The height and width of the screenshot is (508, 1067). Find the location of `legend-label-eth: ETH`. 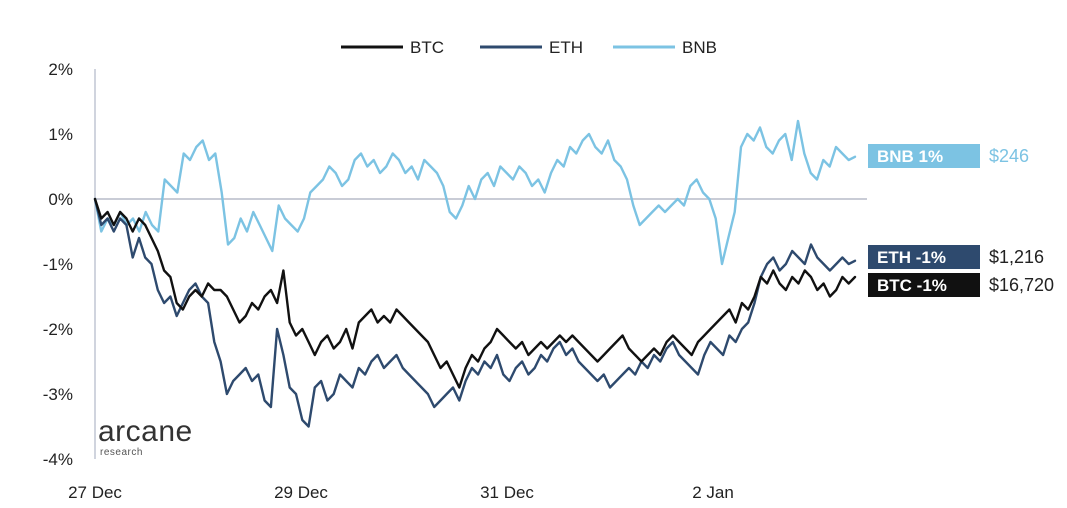

legend-label-eth: ETH is located at coordinates (566, 47).